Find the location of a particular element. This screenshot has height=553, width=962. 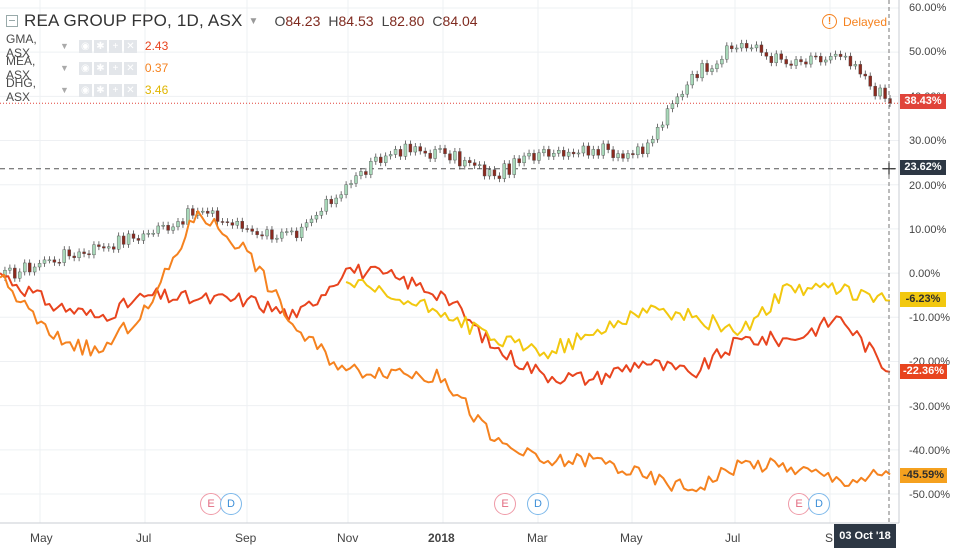

delayed-label: Delayed is located at coordinates (865, 21).